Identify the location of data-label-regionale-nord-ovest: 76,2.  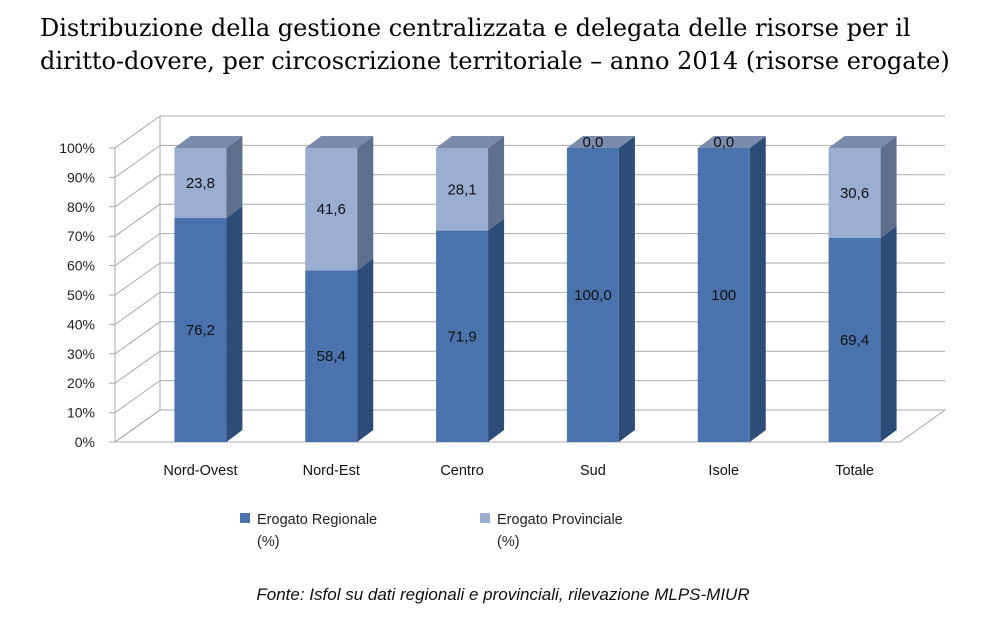
(200, 330).